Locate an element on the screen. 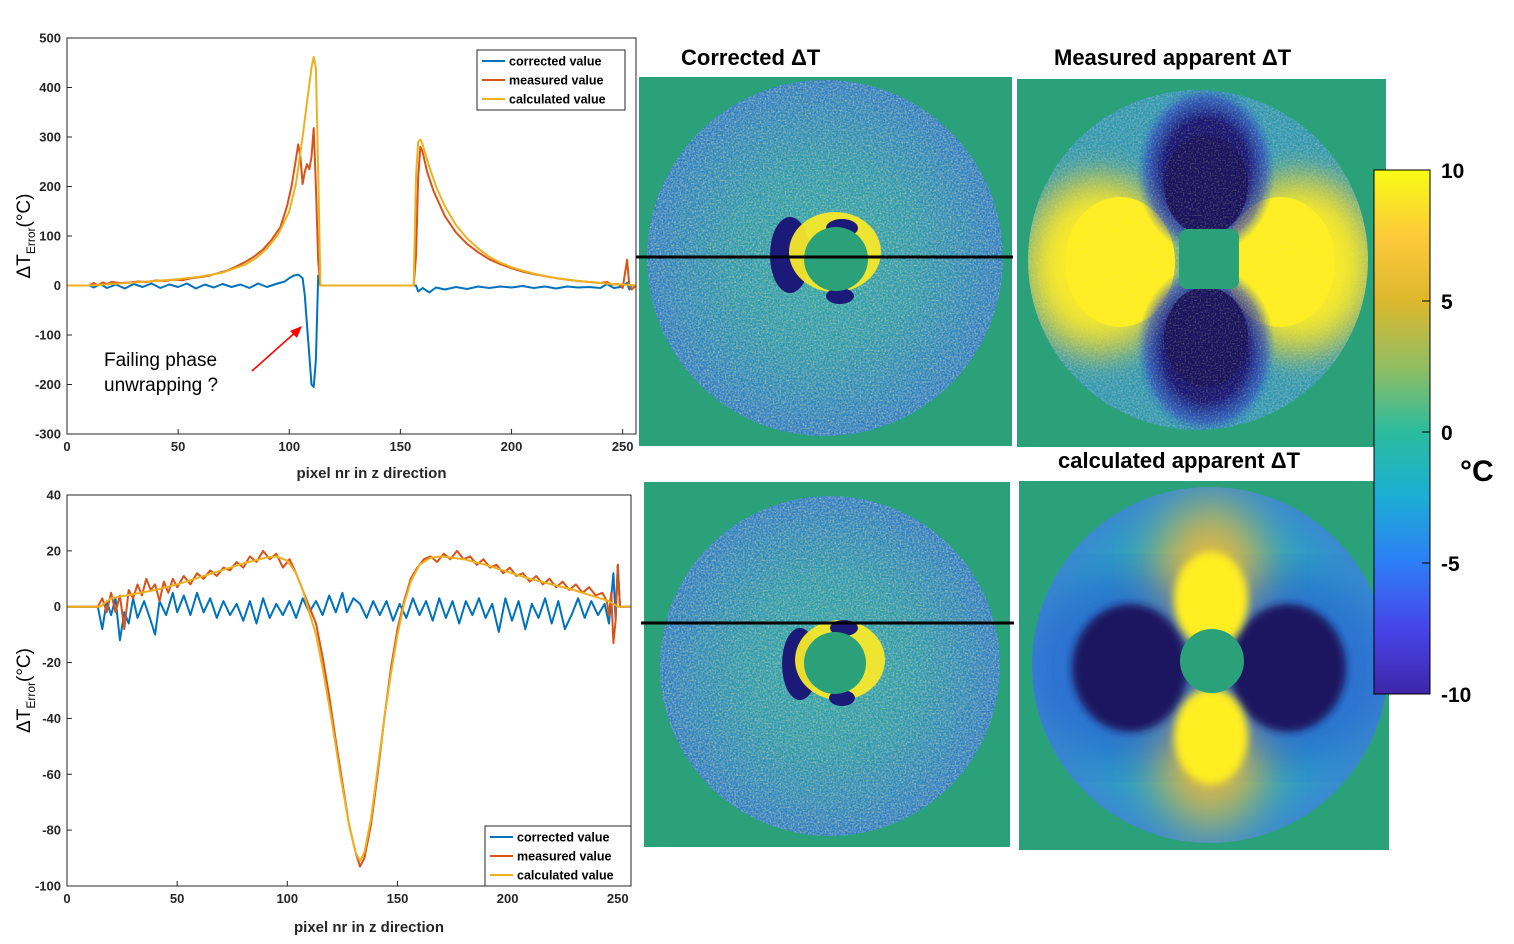 The height and width of the screenshot is (944, 1514). colorbar: 10 5 0 -5 -10 °C is located at coordinates (1433, 433).